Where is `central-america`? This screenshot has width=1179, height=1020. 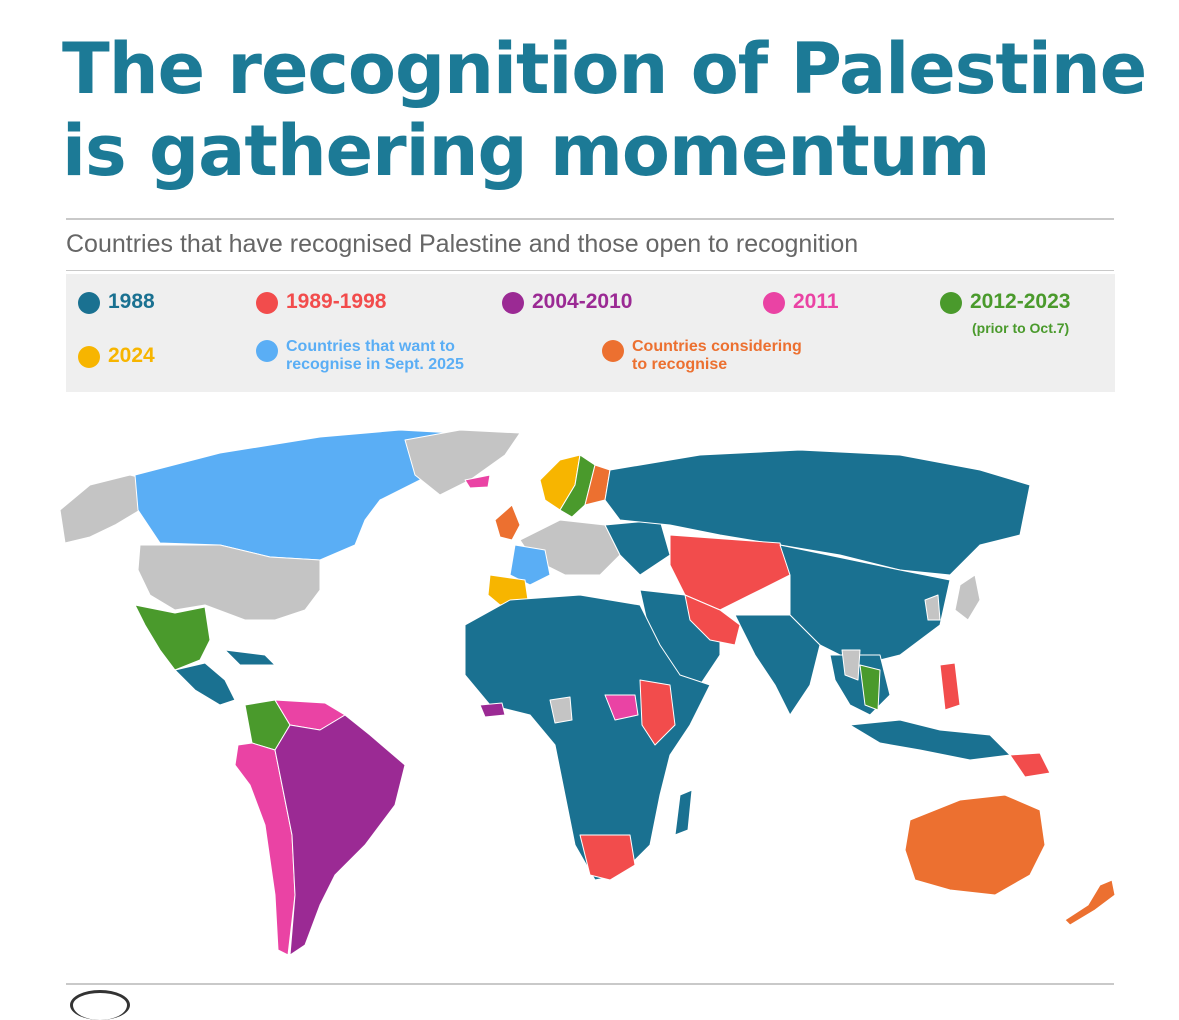
central-america is located at coordinates (205, 684).